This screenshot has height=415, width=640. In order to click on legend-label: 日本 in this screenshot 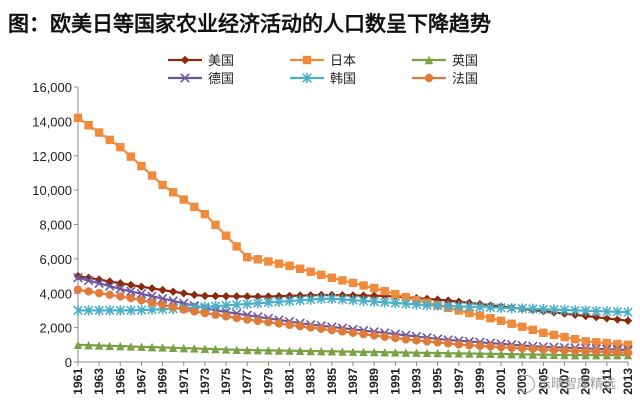, I will do `click(343, 61)`.